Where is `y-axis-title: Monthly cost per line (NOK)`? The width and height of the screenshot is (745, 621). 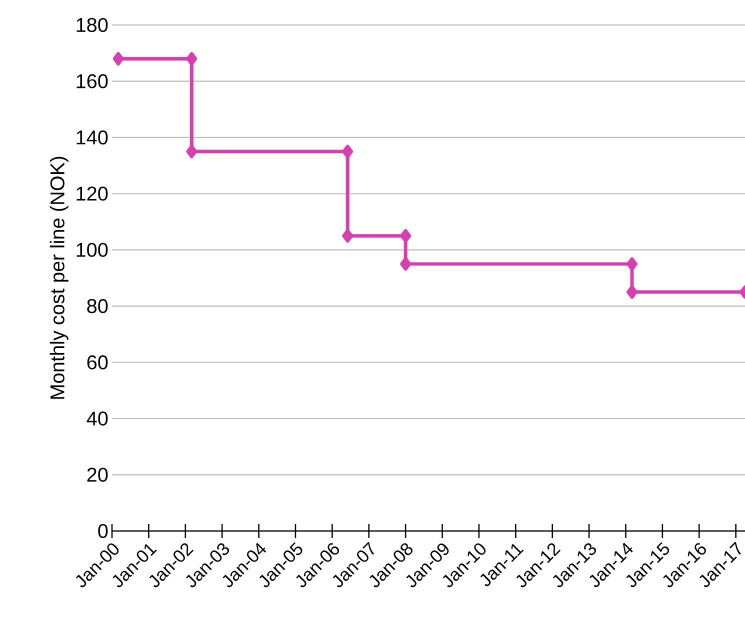 y-axis-title: Monthly cost per line (NOK) is located at coordinates (59, 277).